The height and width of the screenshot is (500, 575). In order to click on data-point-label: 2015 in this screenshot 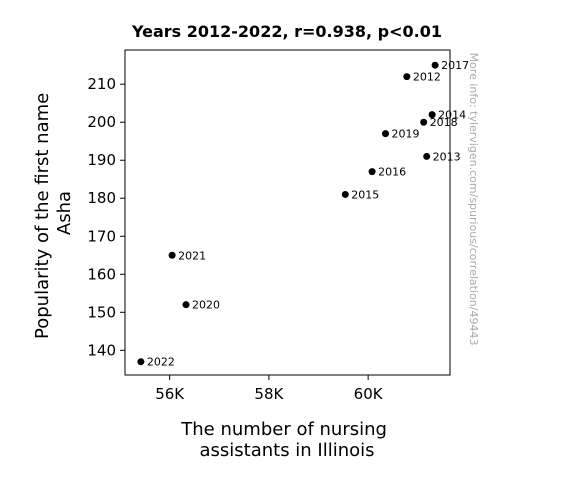, I will do `click(365, 194)`.